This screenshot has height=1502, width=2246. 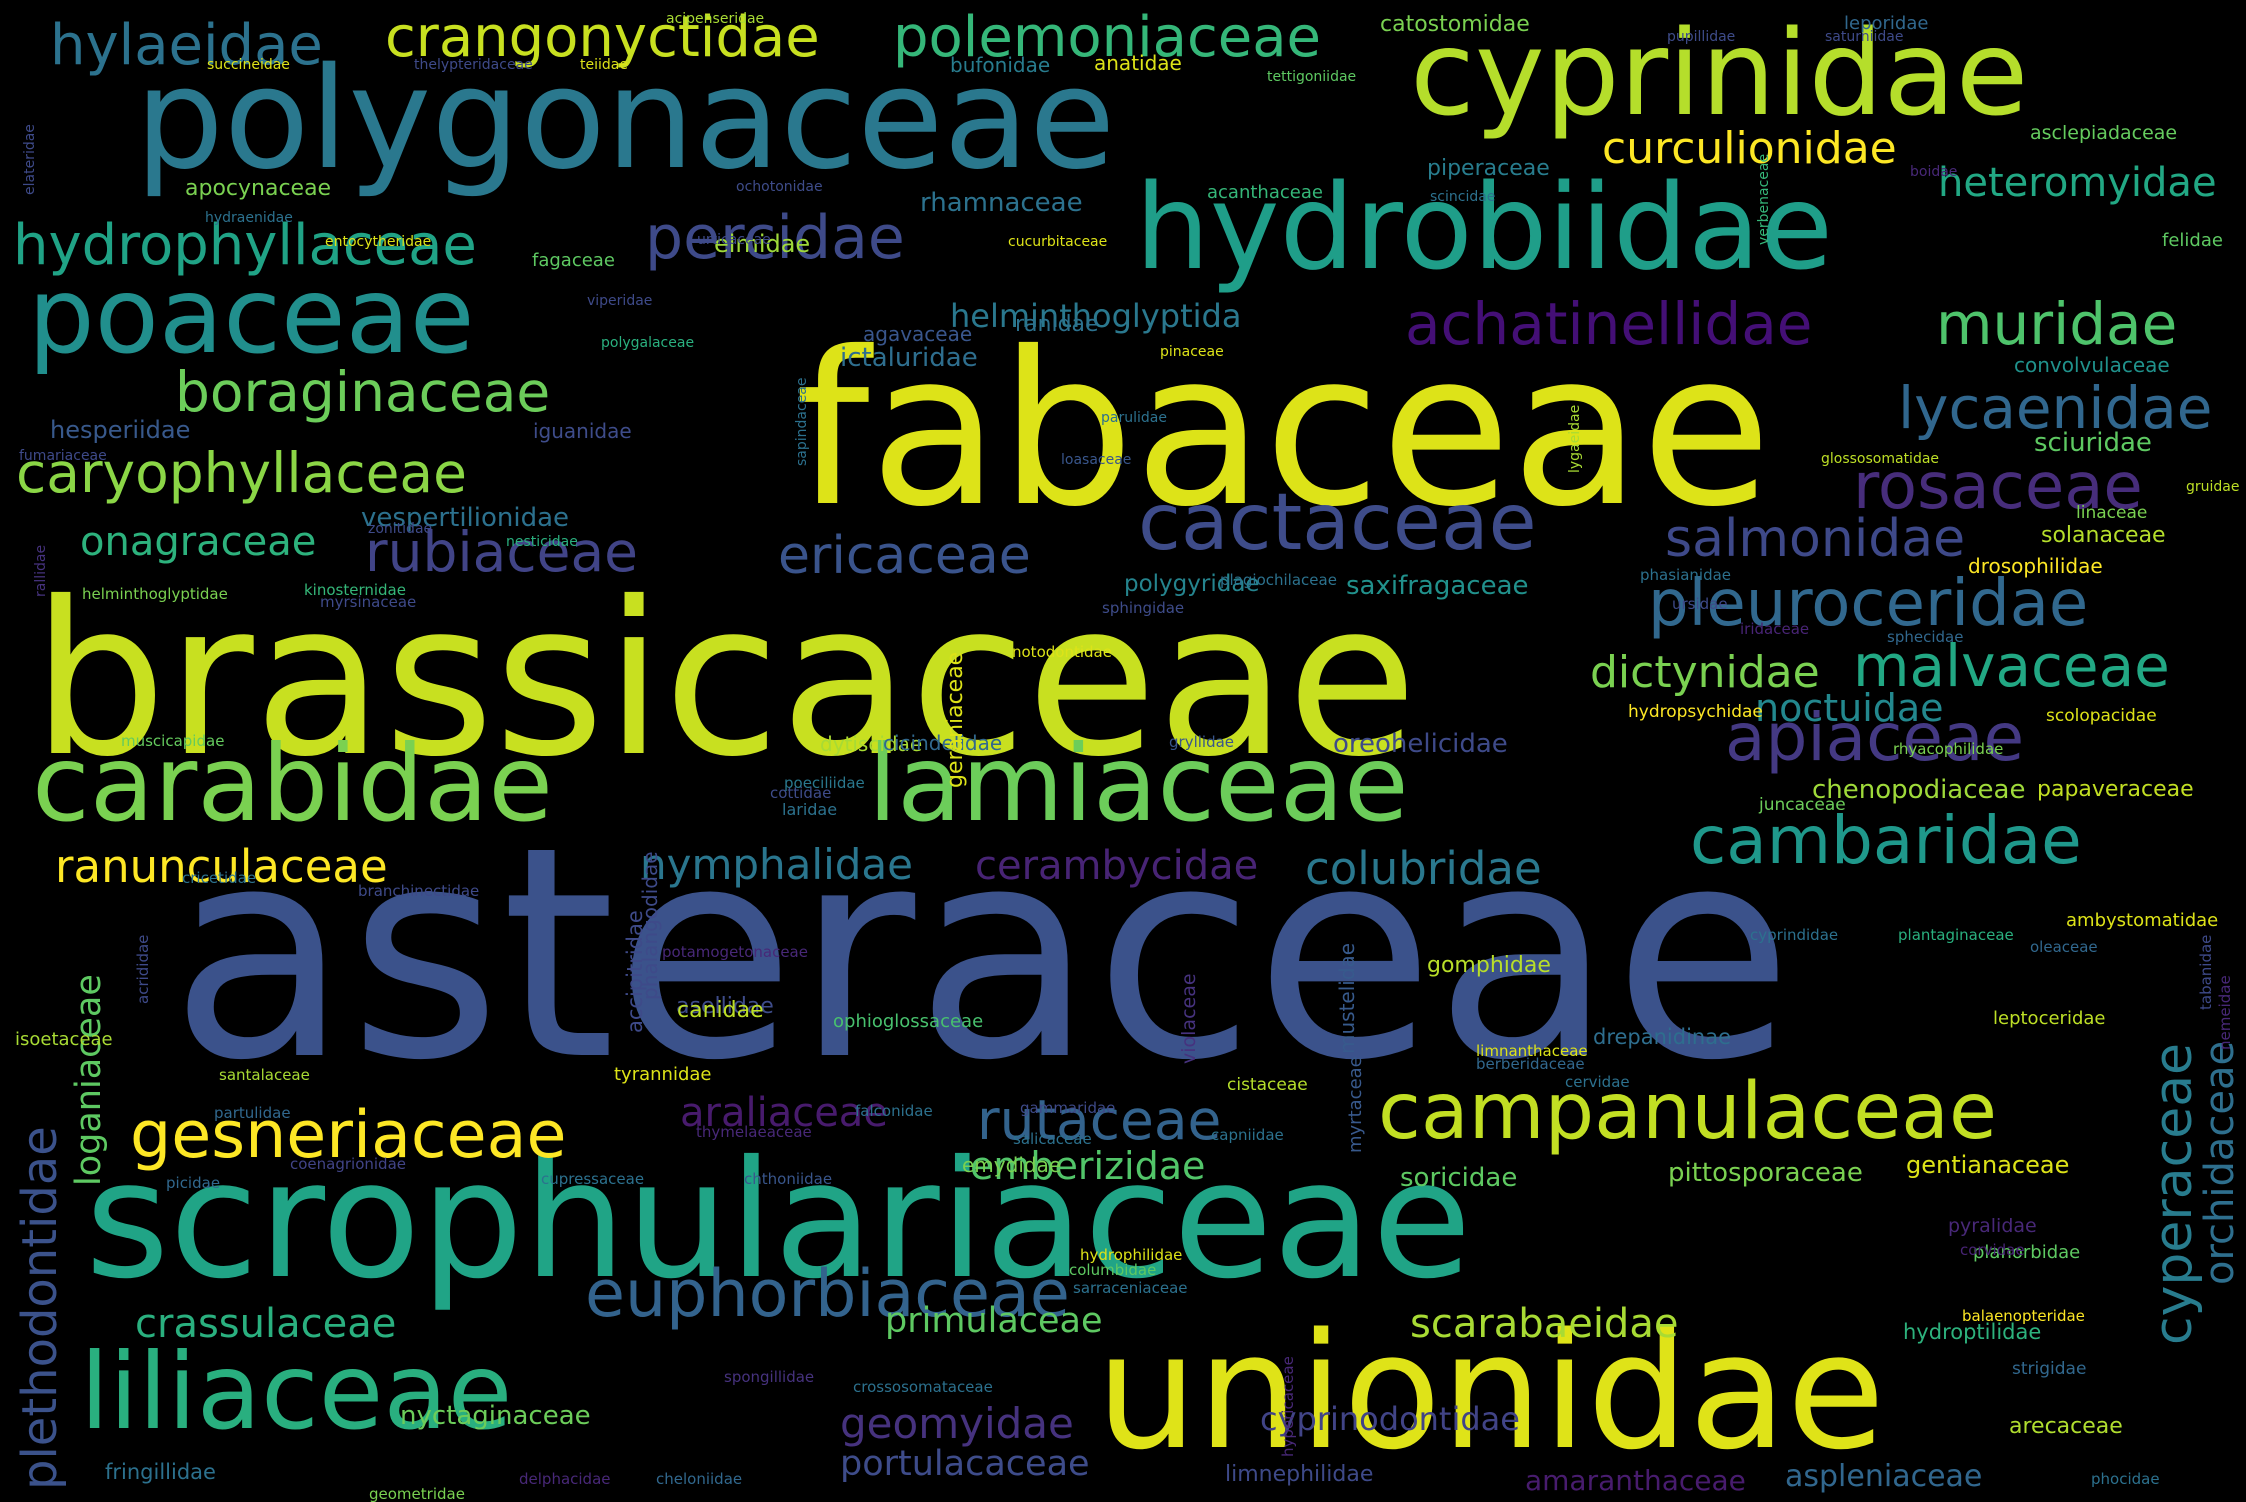 I want to click on cloud-word: elateridae, so click(x=30, y=159).